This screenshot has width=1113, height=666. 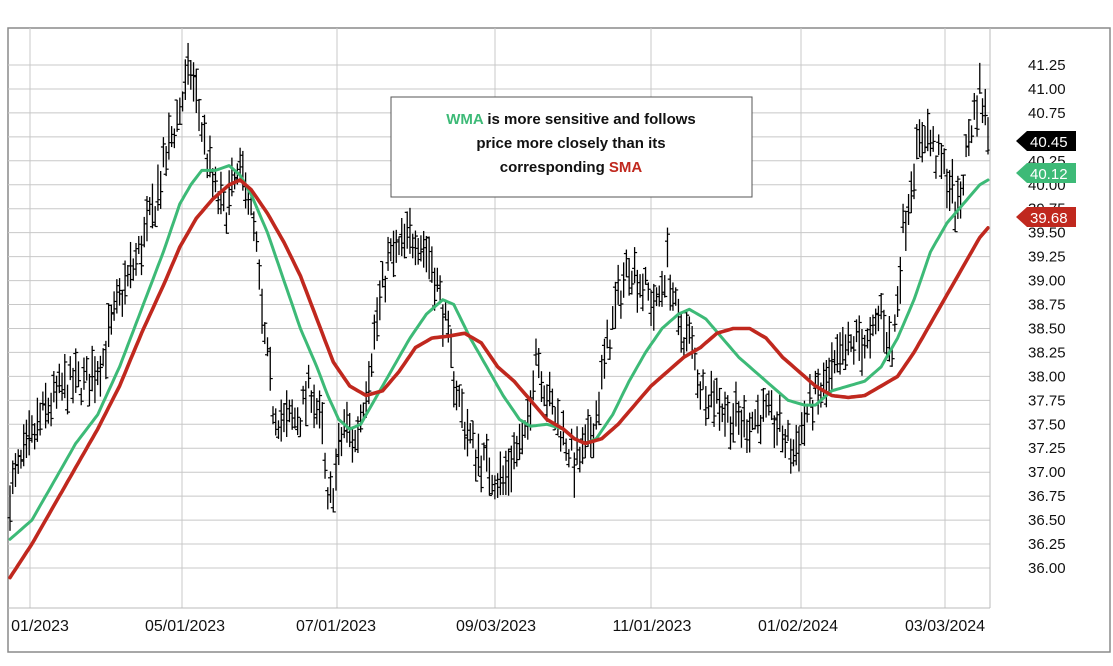 What do you see at coordinates (571, 119) in the screenshot?
I see `annotation-line-1: WMA is more sensitive and follows` at bounding box center [571, 119].